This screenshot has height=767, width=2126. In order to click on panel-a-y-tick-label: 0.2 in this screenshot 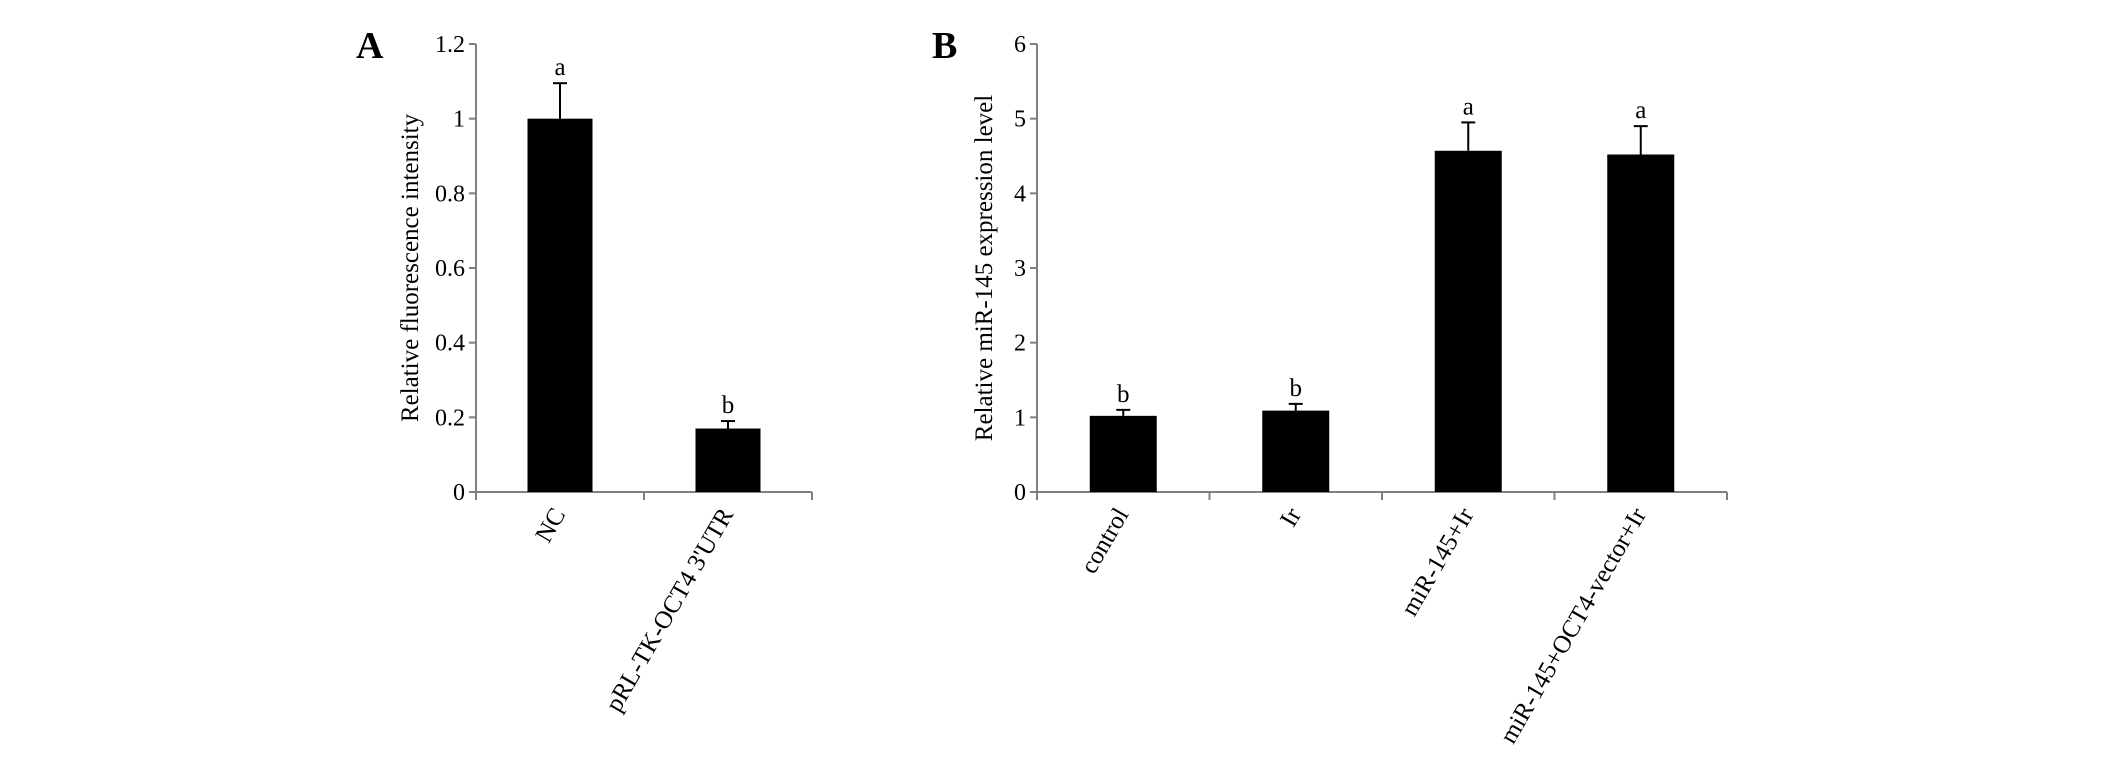, I will do `click(450, 418)`.